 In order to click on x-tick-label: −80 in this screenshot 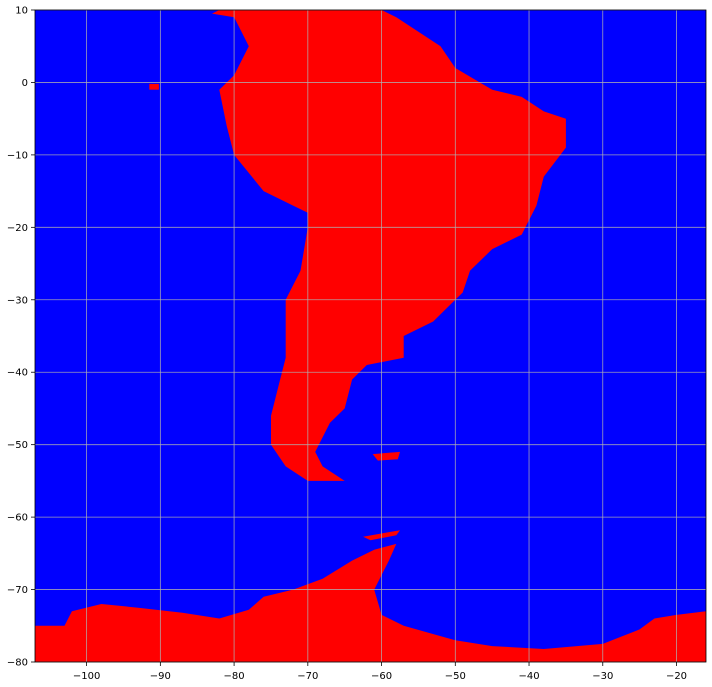, I will do `click(234, 676)`.